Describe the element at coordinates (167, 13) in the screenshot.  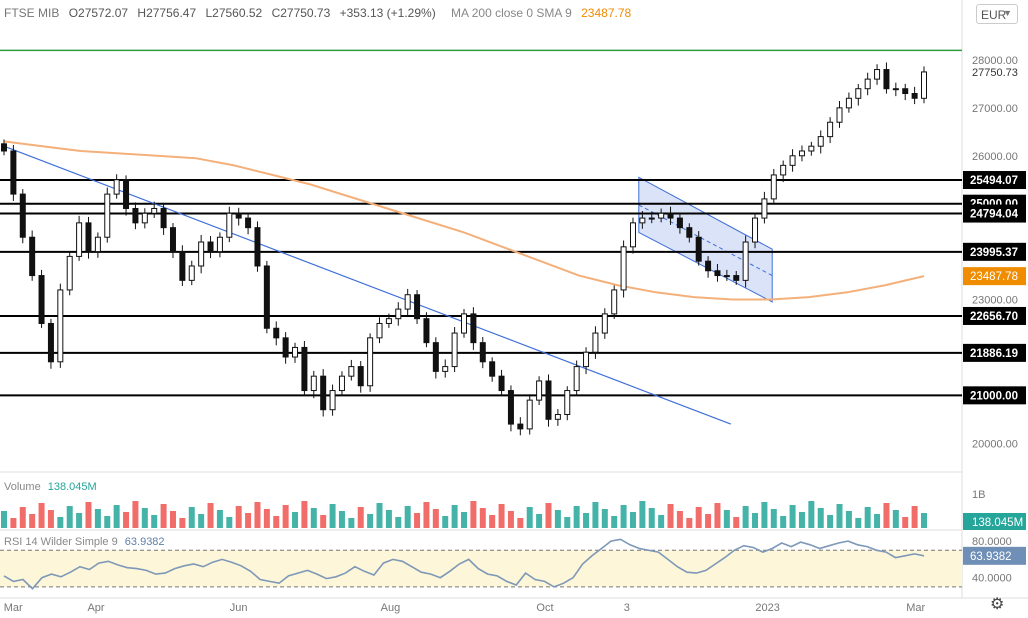
I see `high-value: H27756.47` at that location.